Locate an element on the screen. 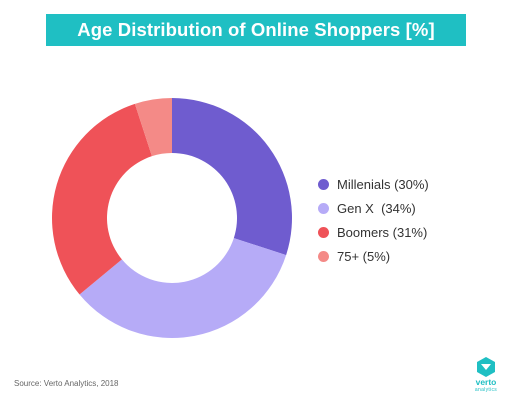  chart-title-bar: Age Distribution of Online Shoppers [%] is located at coordinates (256, 30).